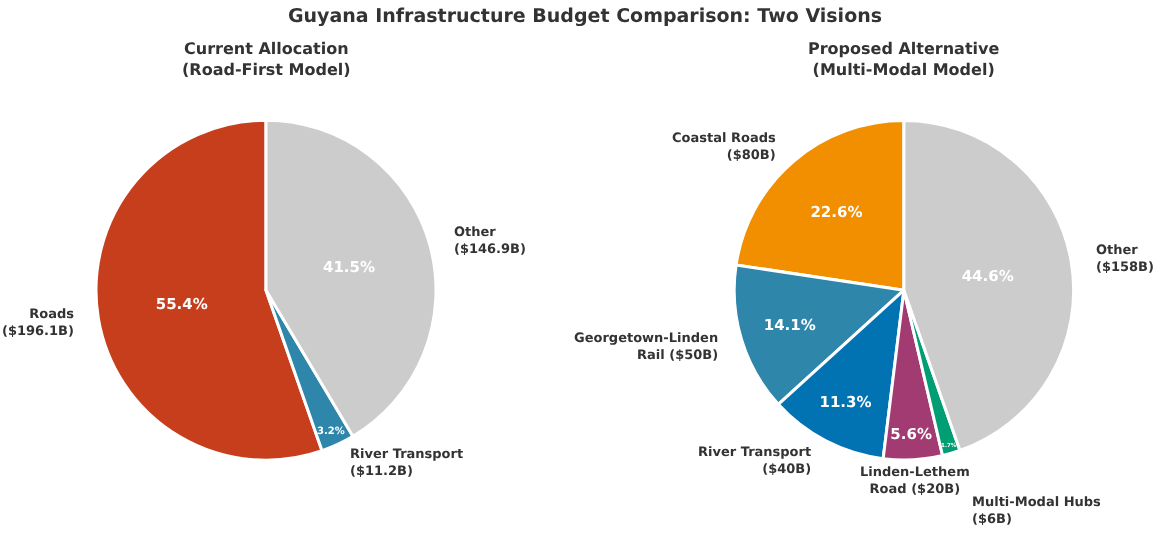 The width and height of the screenshot is (1170, 544). I want to click on chart-subtitle: Current Allocation (Road-First Model), so click(266, 59).